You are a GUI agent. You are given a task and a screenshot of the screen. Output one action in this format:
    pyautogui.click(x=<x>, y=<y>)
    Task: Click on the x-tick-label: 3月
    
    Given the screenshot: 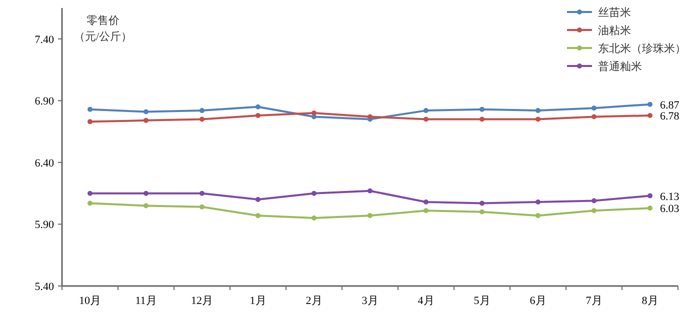 What is the action you would take?
    pyautogui.click(x=370, y=301)
    